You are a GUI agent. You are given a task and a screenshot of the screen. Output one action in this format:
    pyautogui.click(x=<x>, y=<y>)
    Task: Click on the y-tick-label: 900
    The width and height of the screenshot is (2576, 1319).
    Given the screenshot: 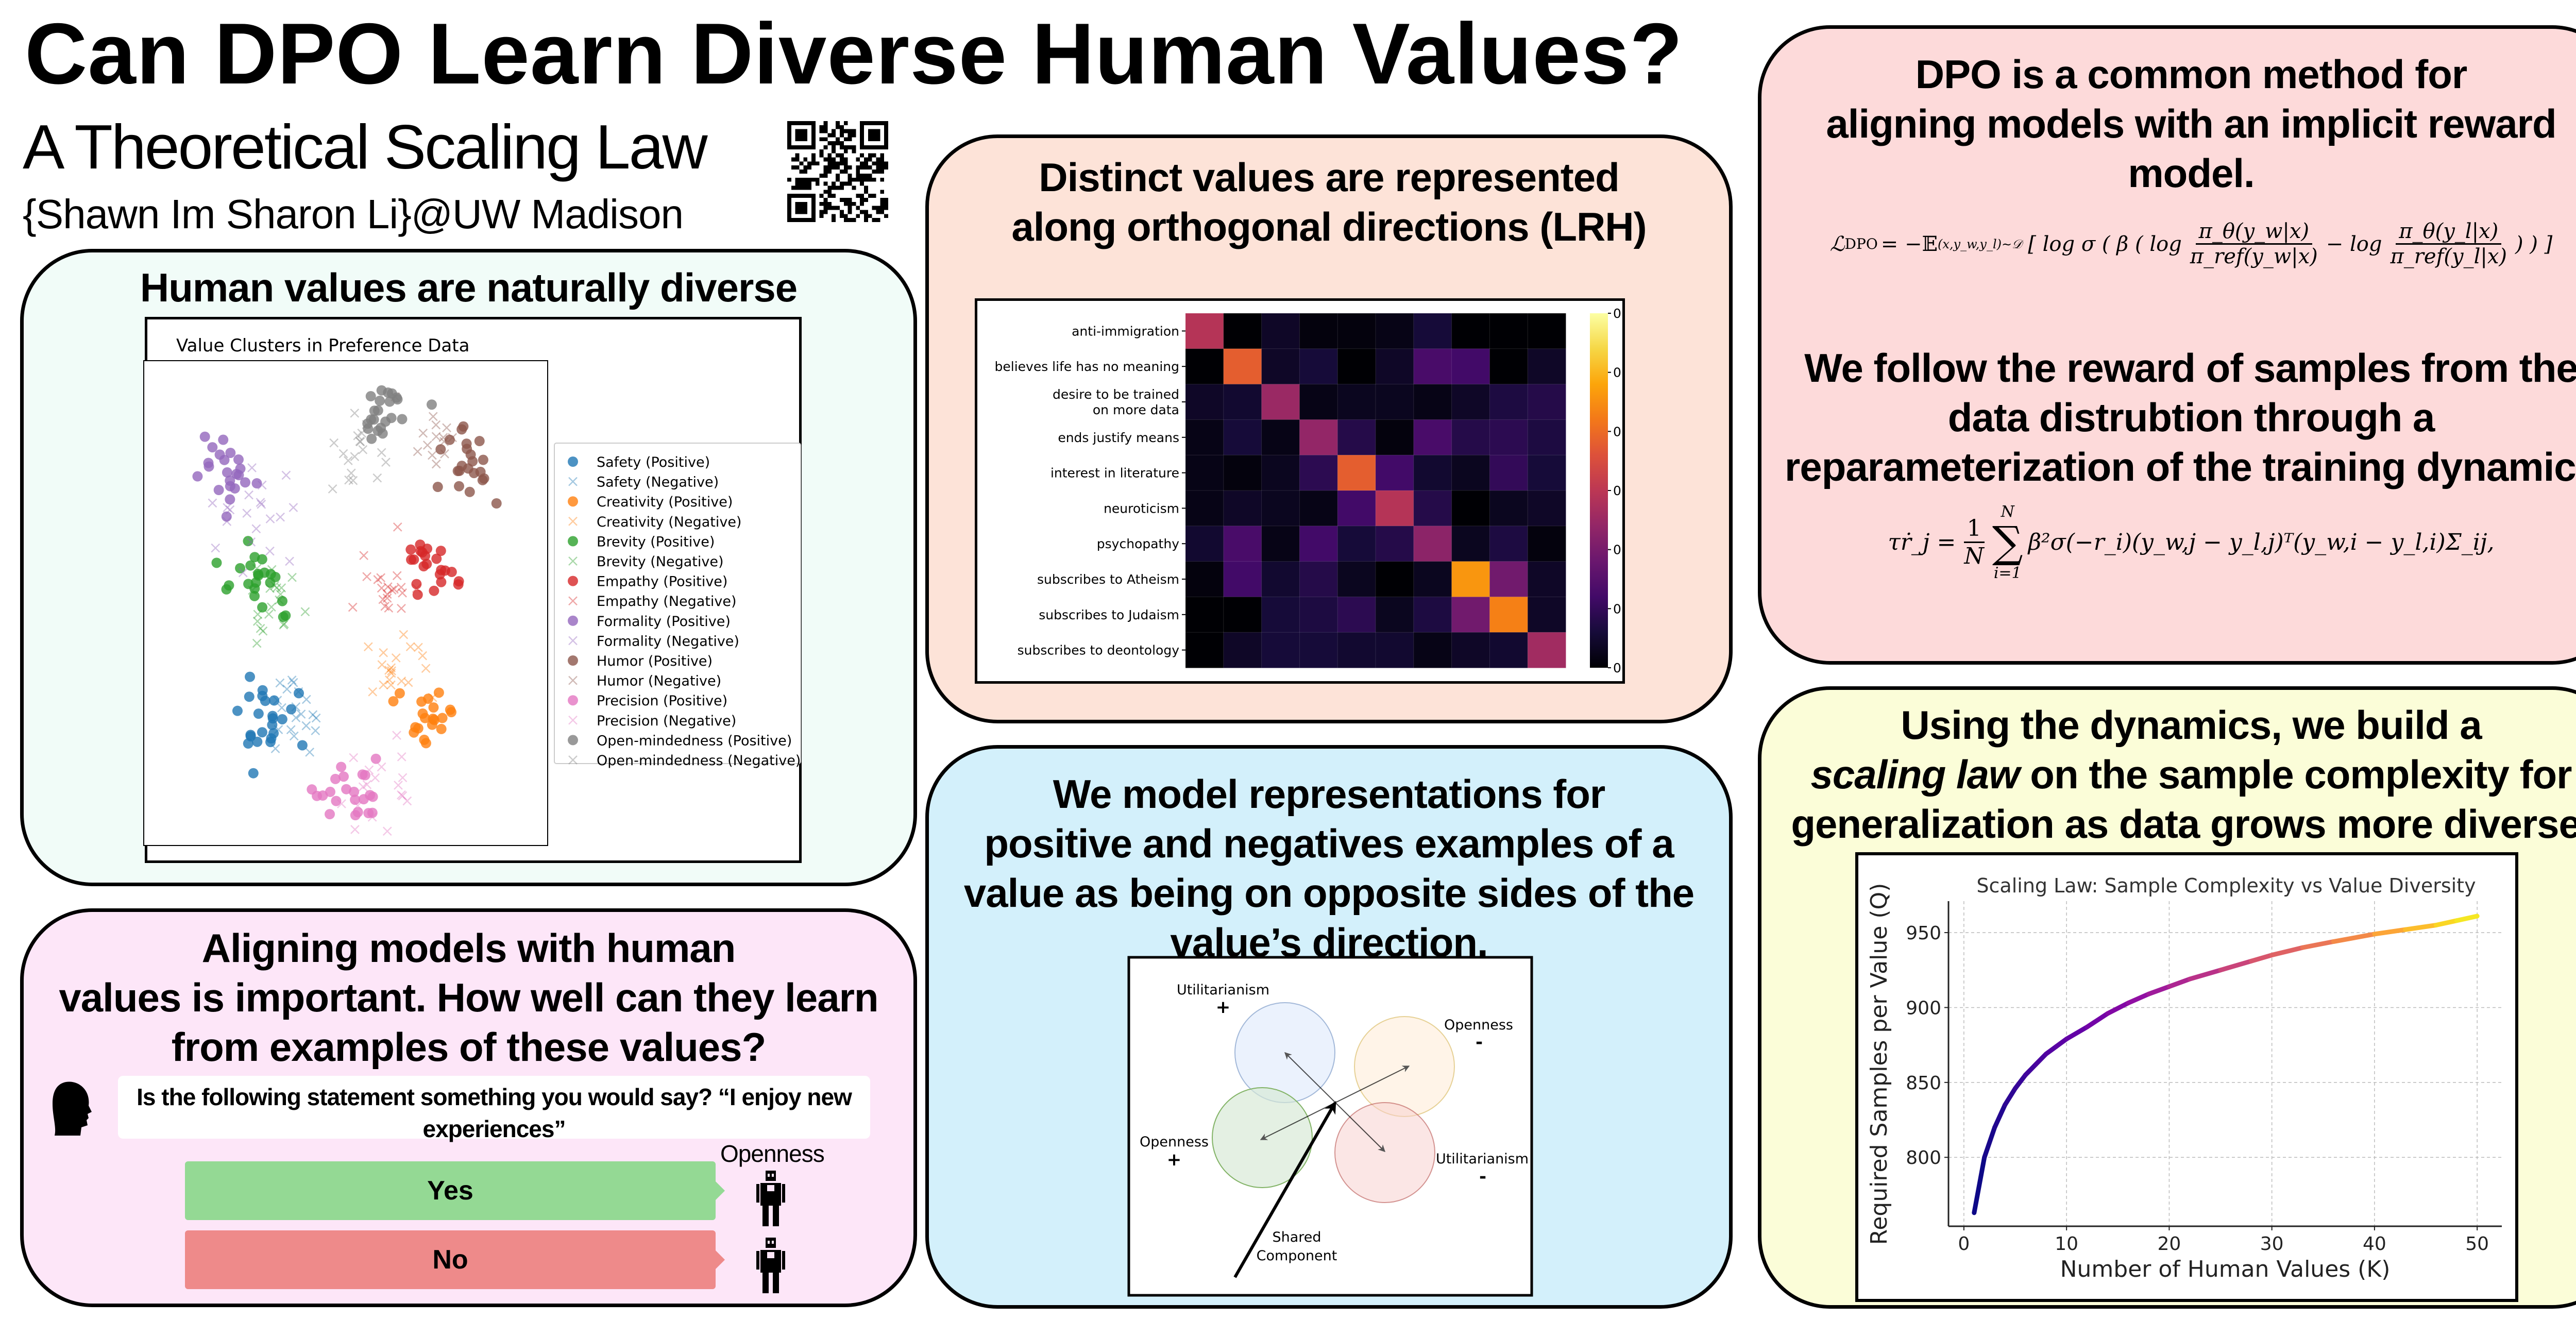 What is the action you would take?
    pyautogui.click(x=1923, y=1008)
    